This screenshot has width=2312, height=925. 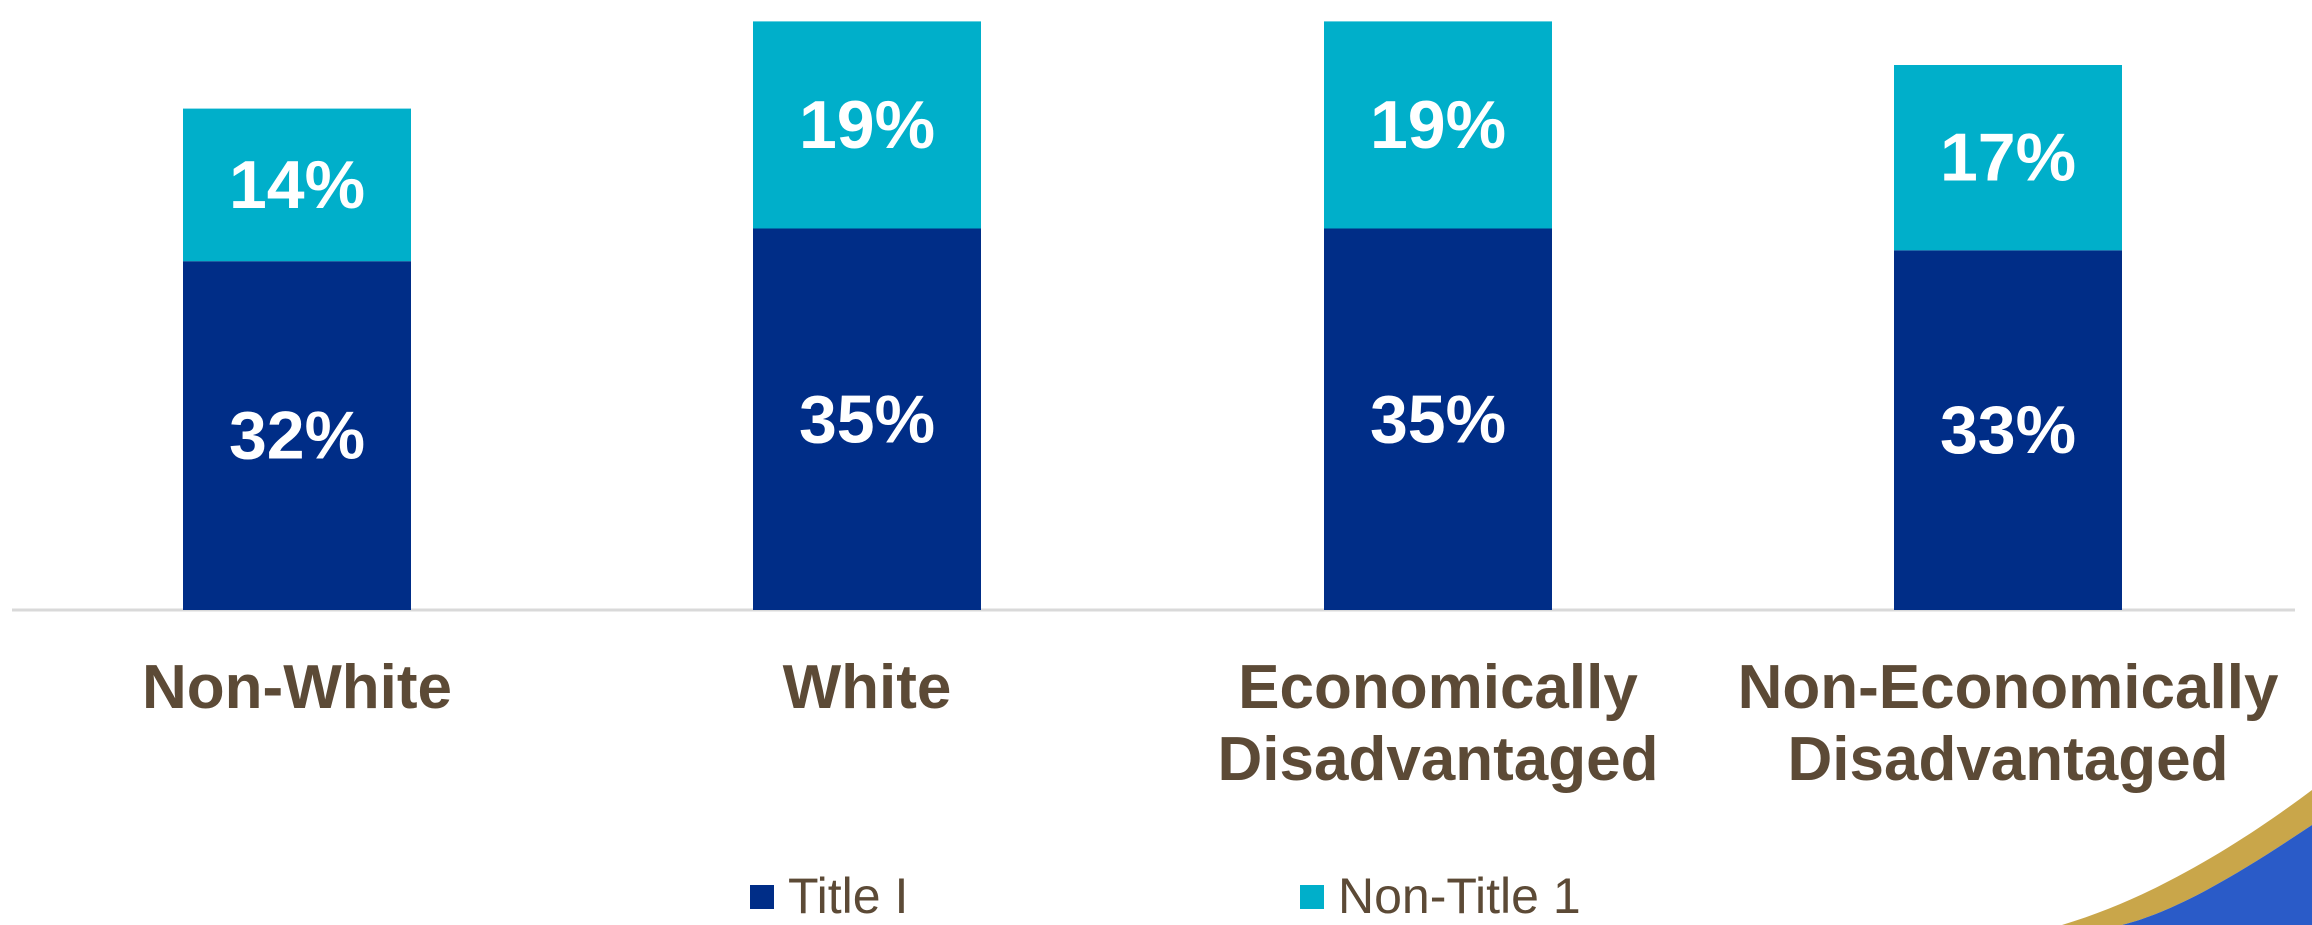 What do you see at coordinates (297, 687) in the screenshot?
I see `category-label-0-line-0: Non-White` at bounding box center [297, 687].